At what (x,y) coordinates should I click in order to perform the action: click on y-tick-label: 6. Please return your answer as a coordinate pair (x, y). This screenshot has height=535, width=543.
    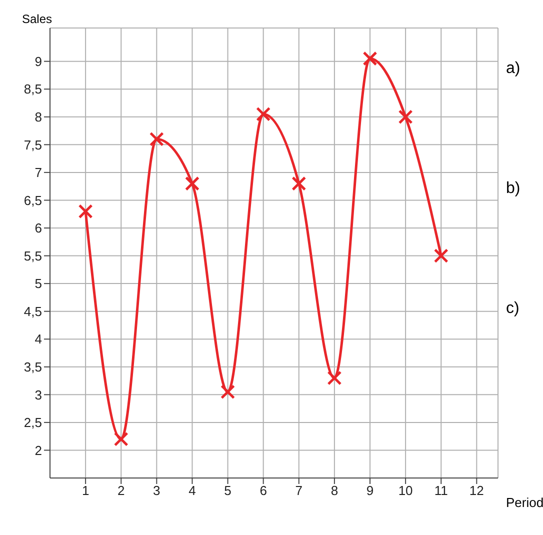
    Looking at the image, I should click on (38, 228).